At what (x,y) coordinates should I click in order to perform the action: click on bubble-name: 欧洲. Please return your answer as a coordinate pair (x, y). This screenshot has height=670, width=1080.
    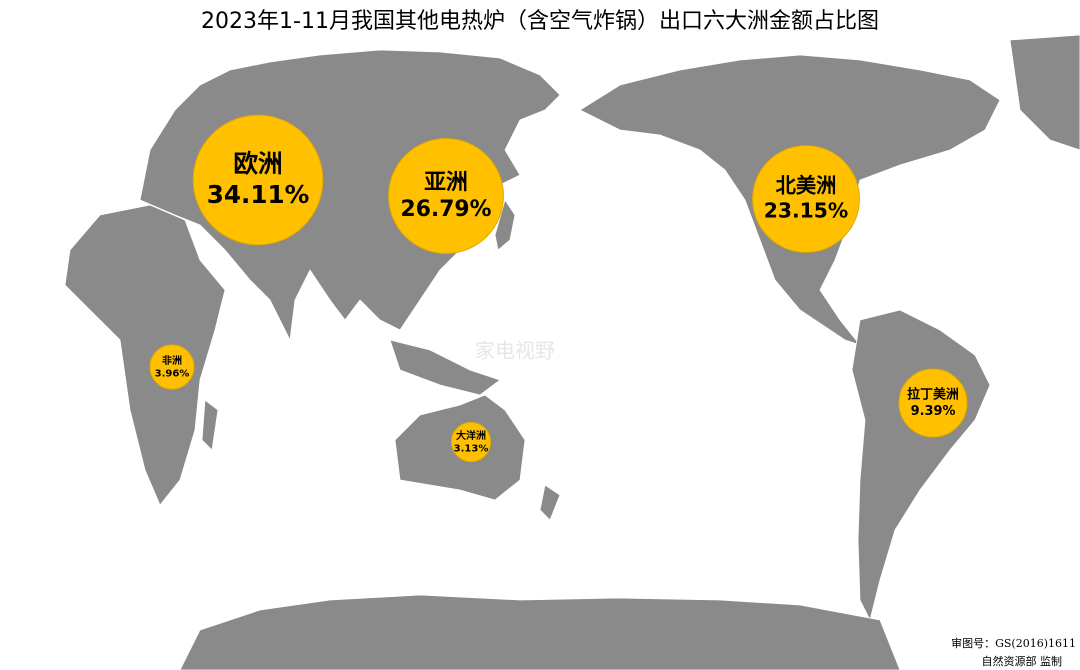
    Looking at the image, I should click on (257, 163).